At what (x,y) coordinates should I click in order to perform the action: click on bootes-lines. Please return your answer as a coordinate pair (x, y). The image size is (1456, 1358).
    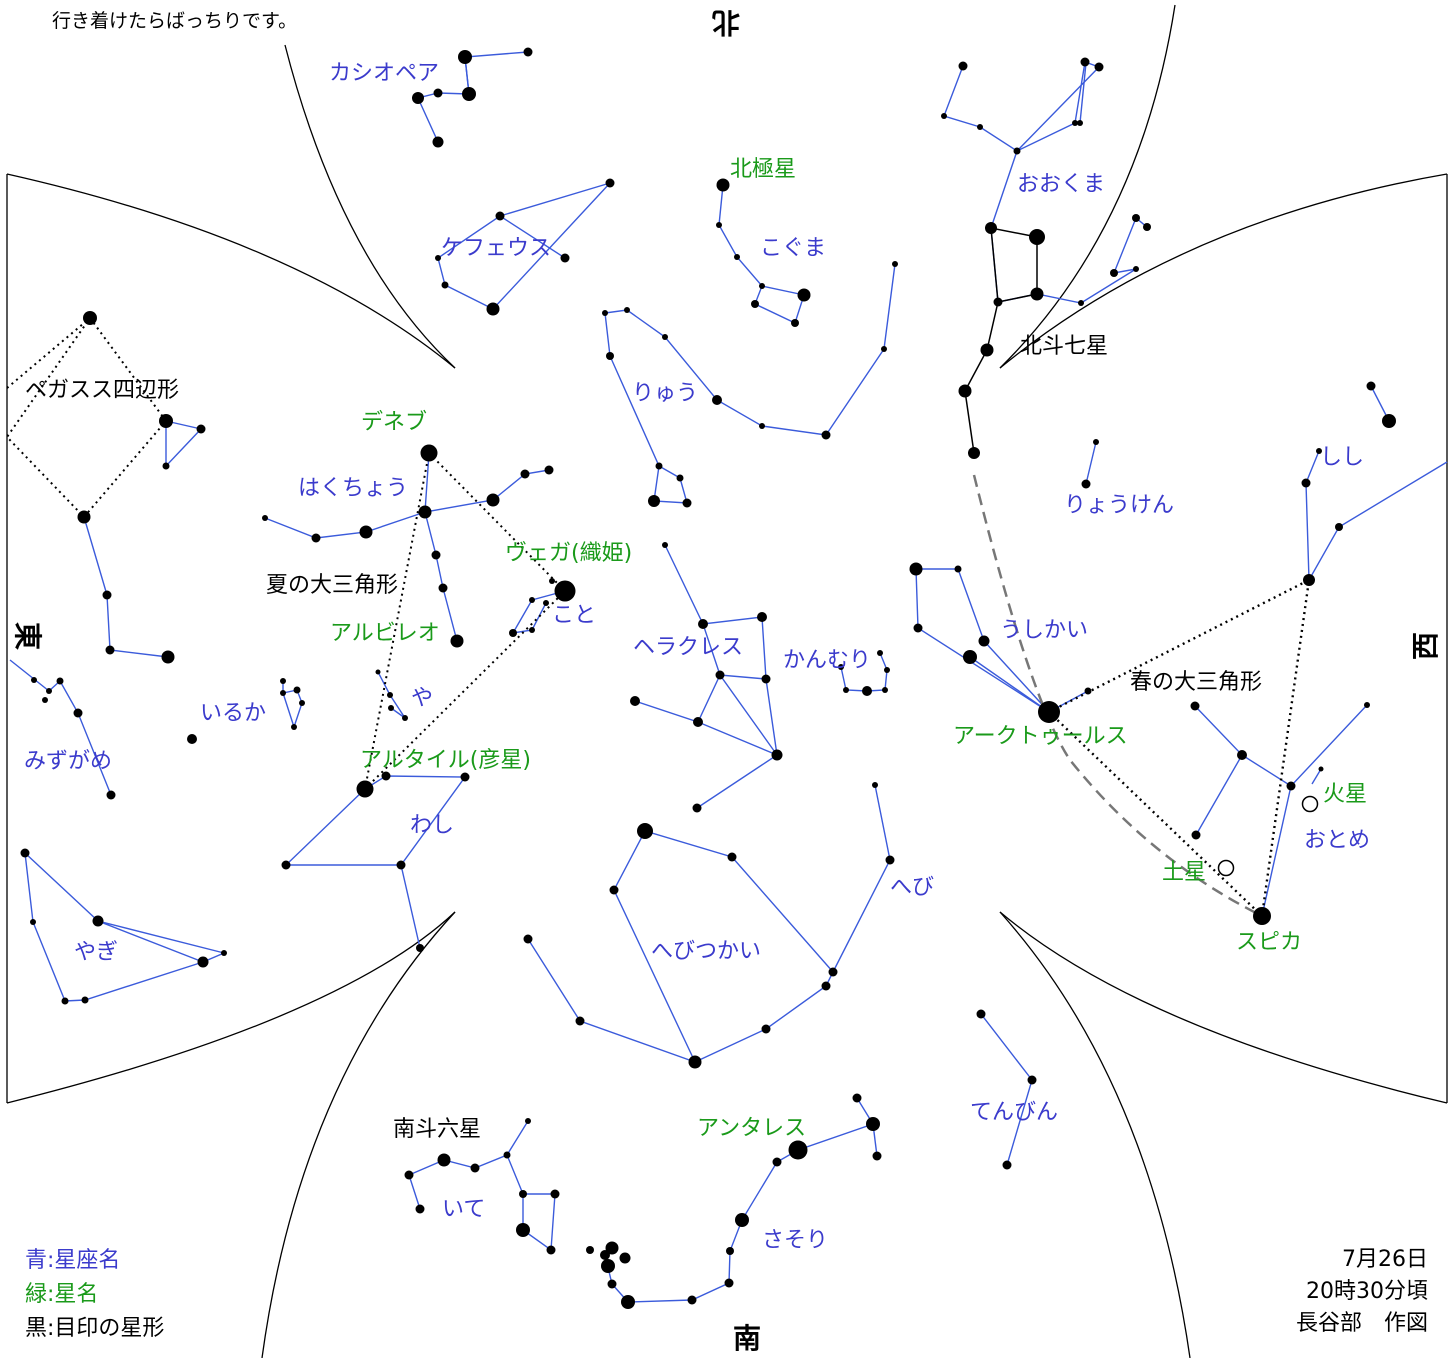
    Looking at the image, I should click on (982, 640).